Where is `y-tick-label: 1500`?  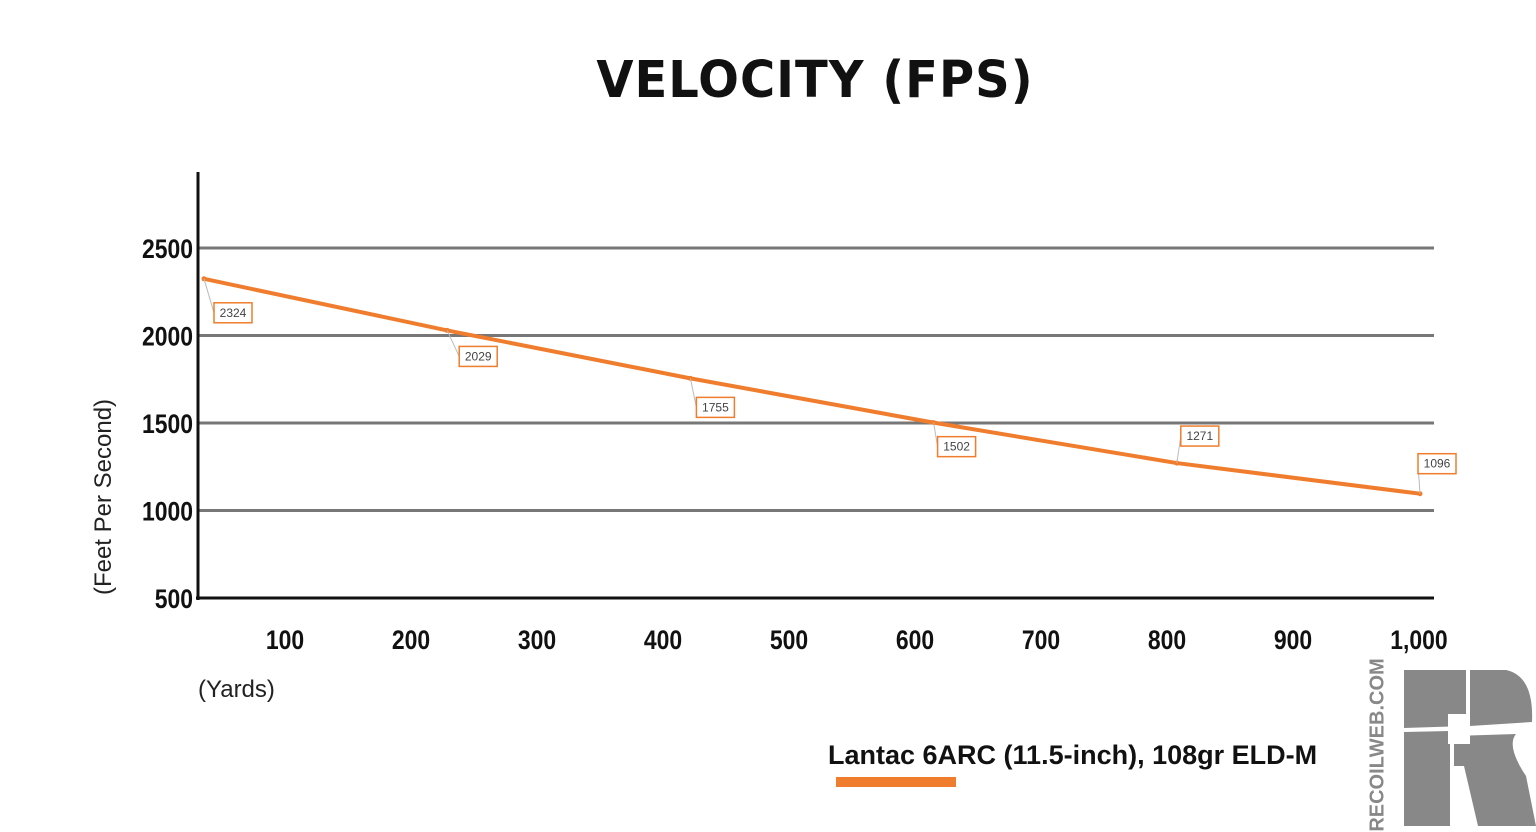 y-tick-label: 1500 is located at coordinates (167, 424).